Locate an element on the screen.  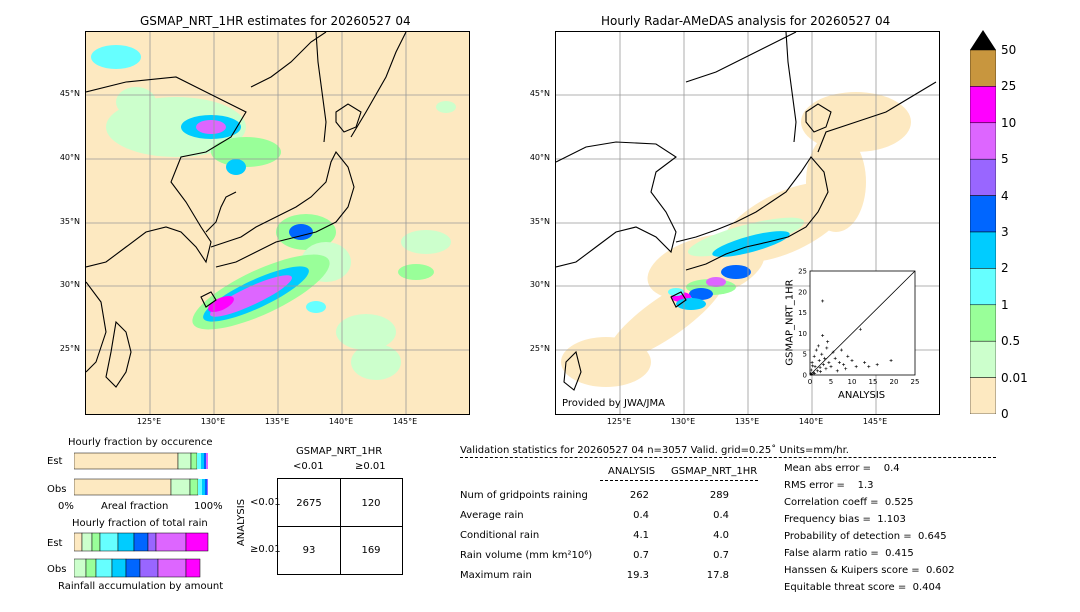
scatter-xtick: 15 is located at coordinates (873, 382).